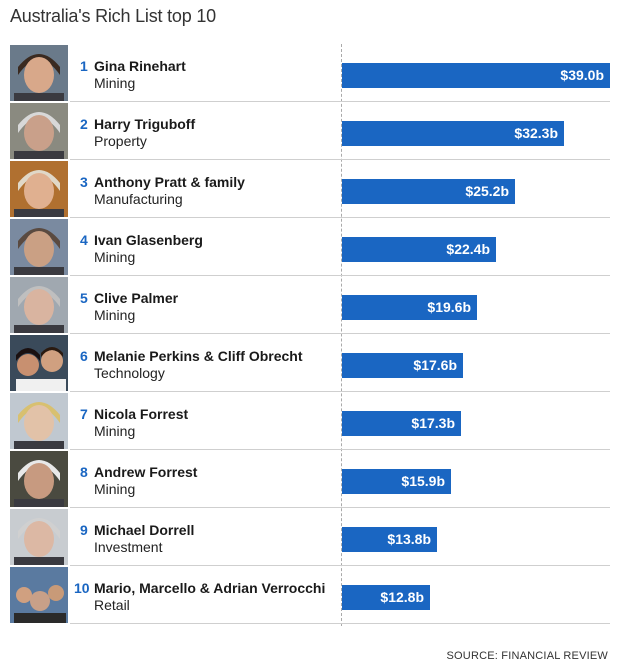  Describe the element at coordinates (113, 16) in the screenshot. I see `chart-title: Australia's Rich List top 10` at that location.